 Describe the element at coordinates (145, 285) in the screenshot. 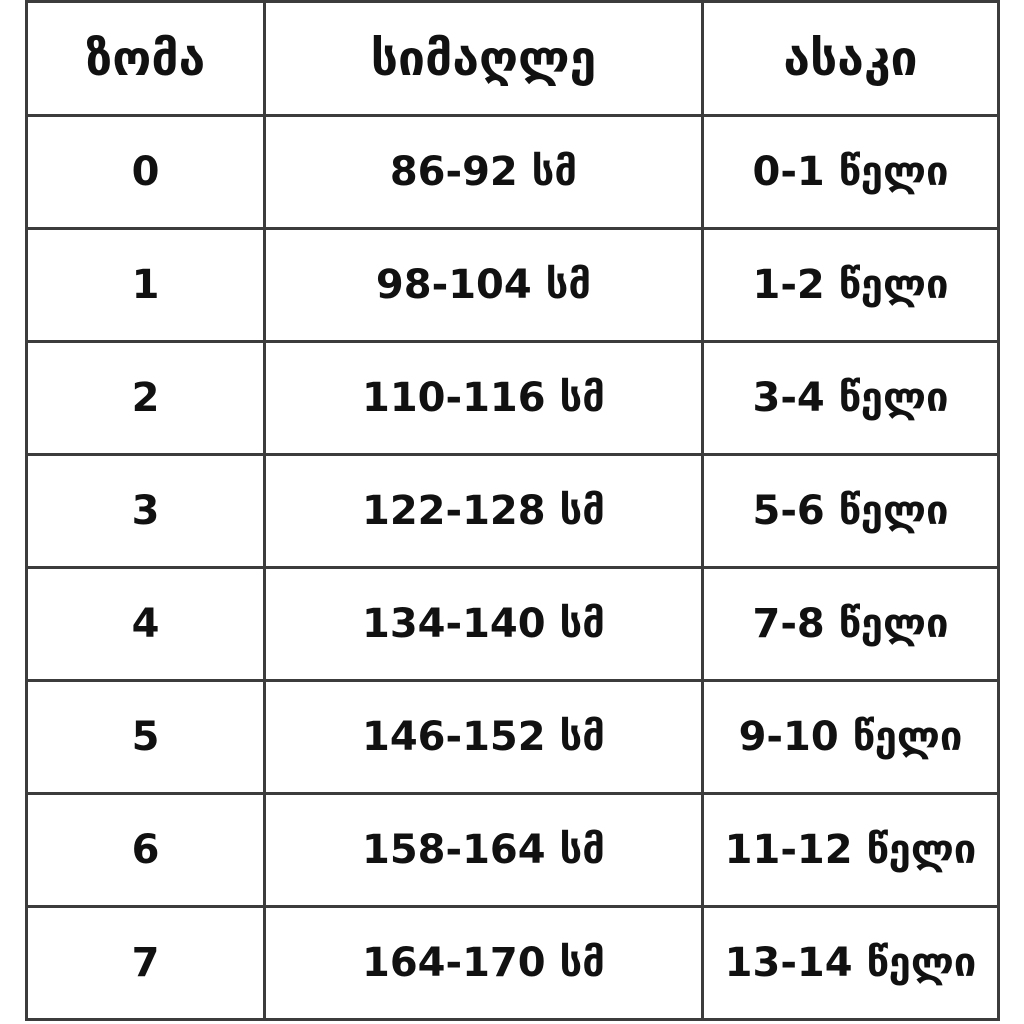

I see `size-cell: 1` at that location.